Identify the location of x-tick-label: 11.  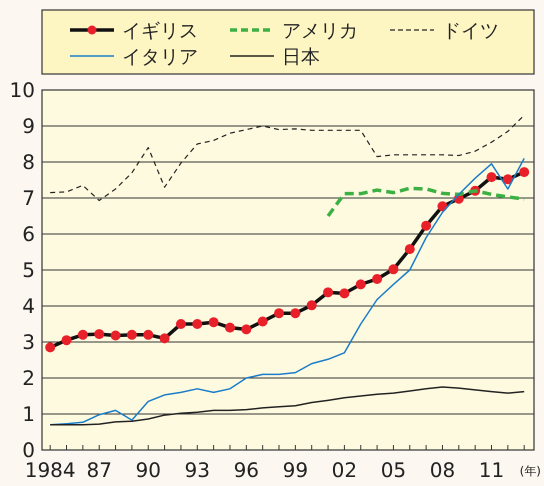
(491, 470).